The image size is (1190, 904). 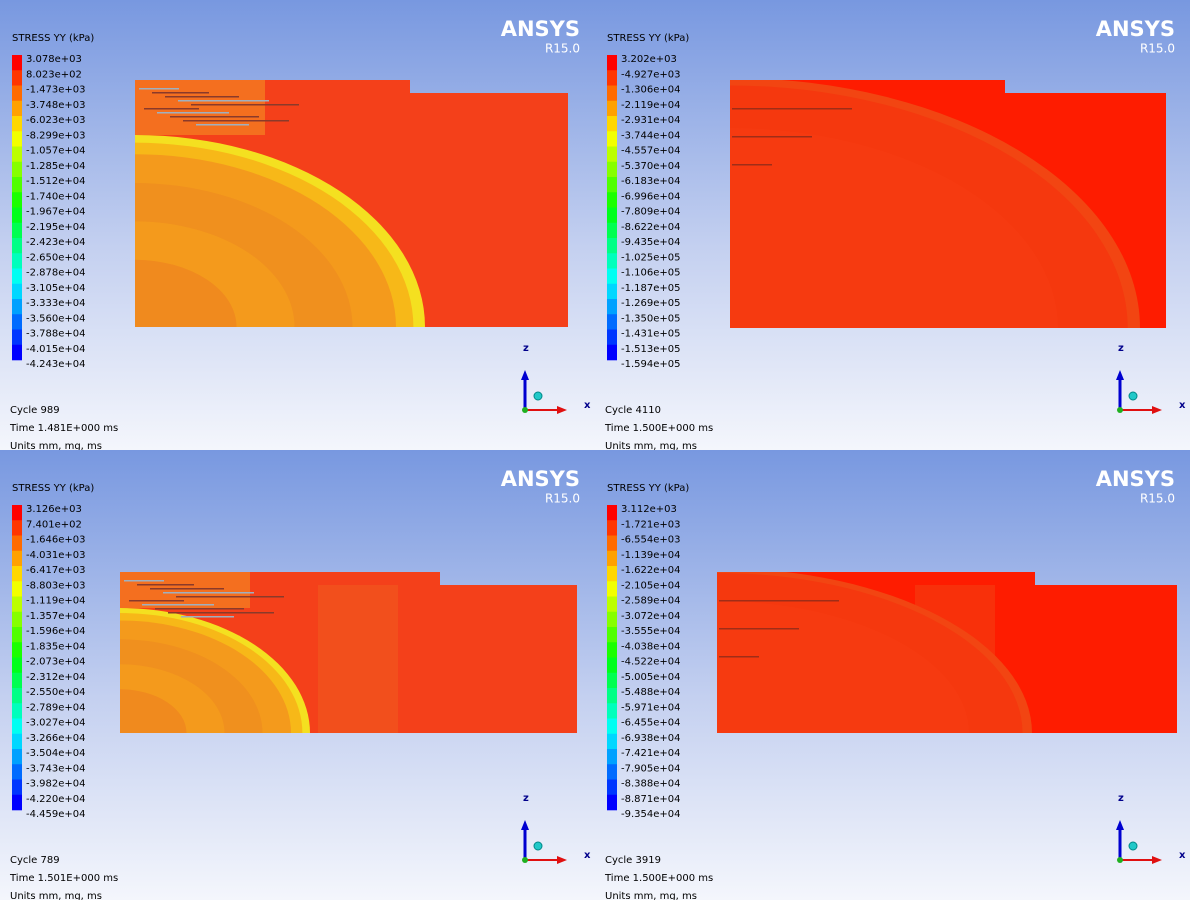 What do you see at coordinates (56, 692) in the screenshot?
I see `legend-label: -2.550e+04` at bounding box center [56, 692].